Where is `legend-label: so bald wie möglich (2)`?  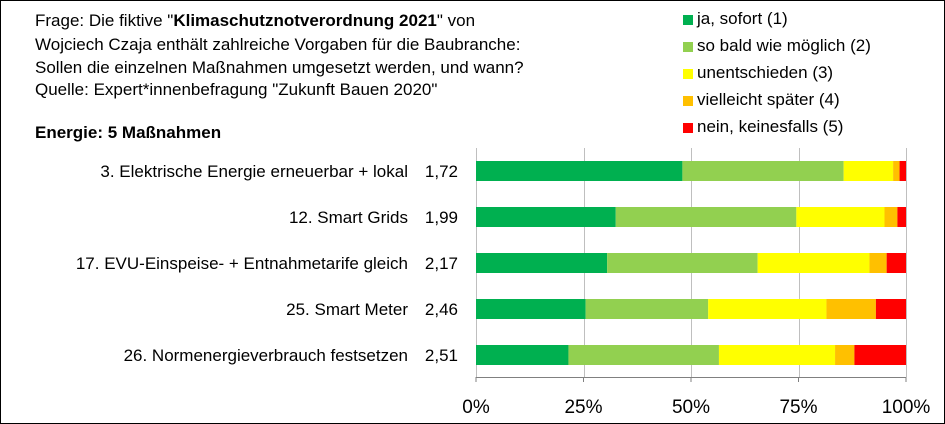
legend-label: so bald wie möglich (2) is located at coordinates (784, 45).